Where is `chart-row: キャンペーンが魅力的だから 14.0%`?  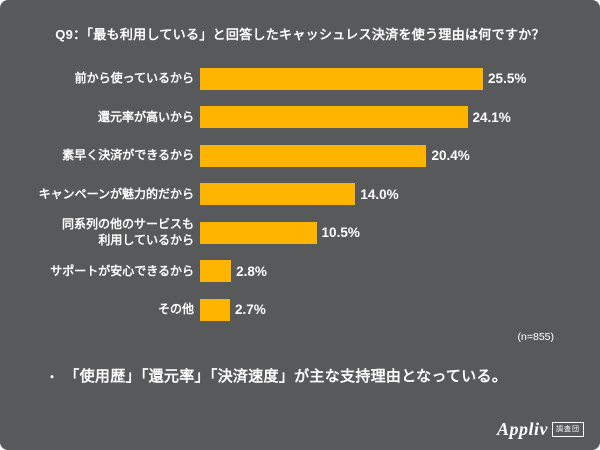 chart-row: キャンペーンが魅力的だから 14.0% is located at coordinates (300, 194).